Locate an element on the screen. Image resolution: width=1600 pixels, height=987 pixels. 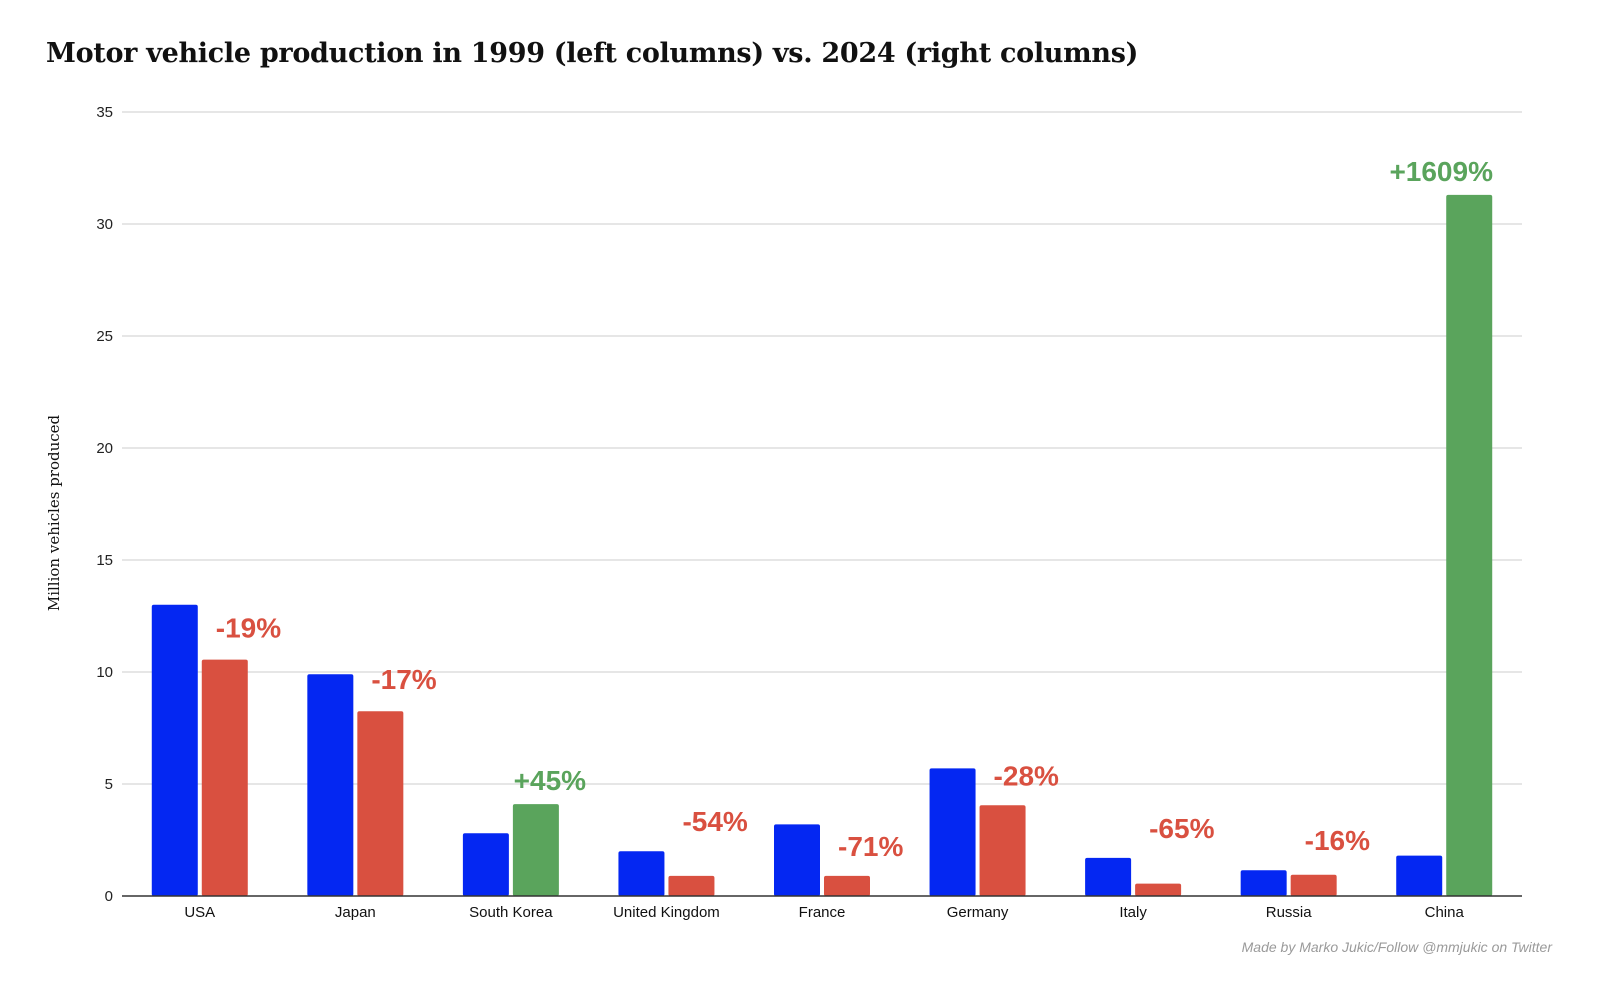
x-tick-label: France is located at coordinates (822, 912).